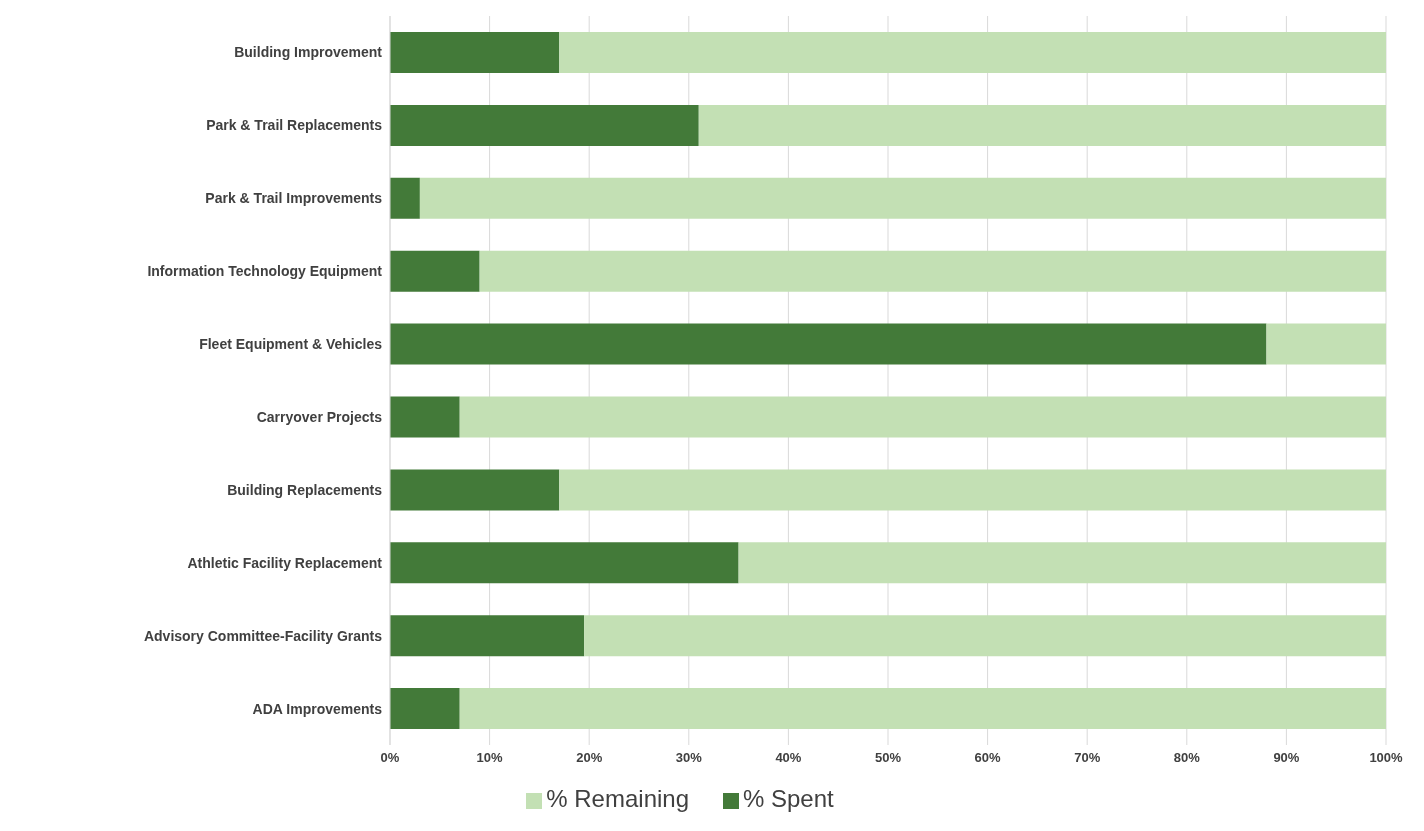 The image size is (1424, 831). I want to click on x-tick-label: 60%, so click(988, 758).